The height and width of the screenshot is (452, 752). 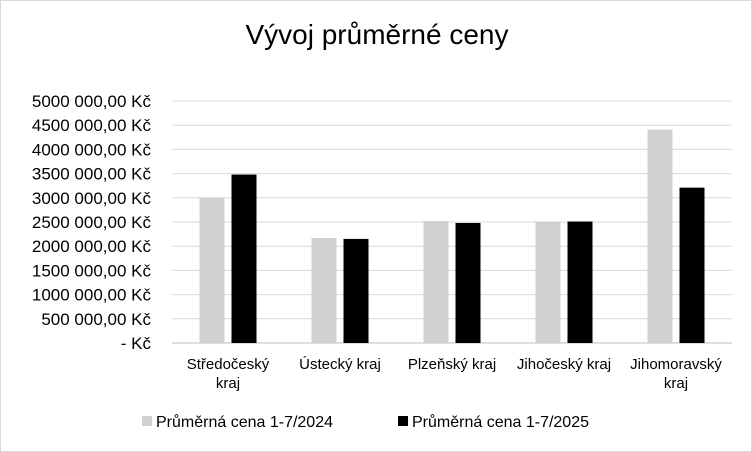 I want to click on x-category-label: Jihočeský kraj, so click(x=564, y=364).